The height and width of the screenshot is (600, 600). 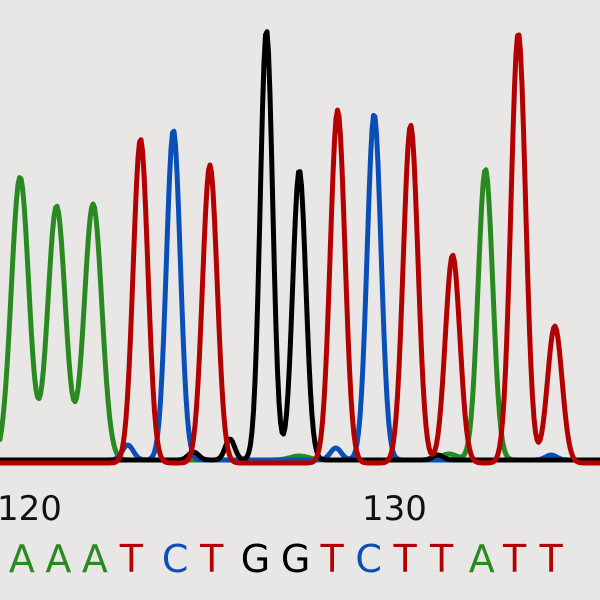 What do you see at coordinates (213, 509) in the screenshot?
I see `x-axis-ticks: 120 130` at bounding box center [213, 509].